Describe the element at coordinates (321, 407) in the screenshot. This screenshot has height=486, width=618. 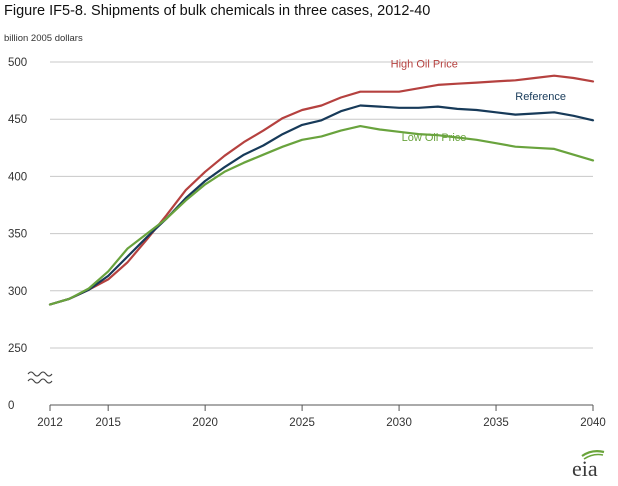
I see `axes` at that location.